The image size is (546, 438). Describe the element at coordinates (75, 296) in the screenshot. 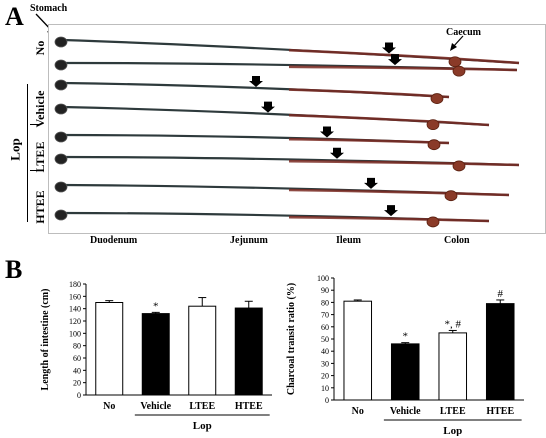

I see `y-tick-label: 160` at that location.